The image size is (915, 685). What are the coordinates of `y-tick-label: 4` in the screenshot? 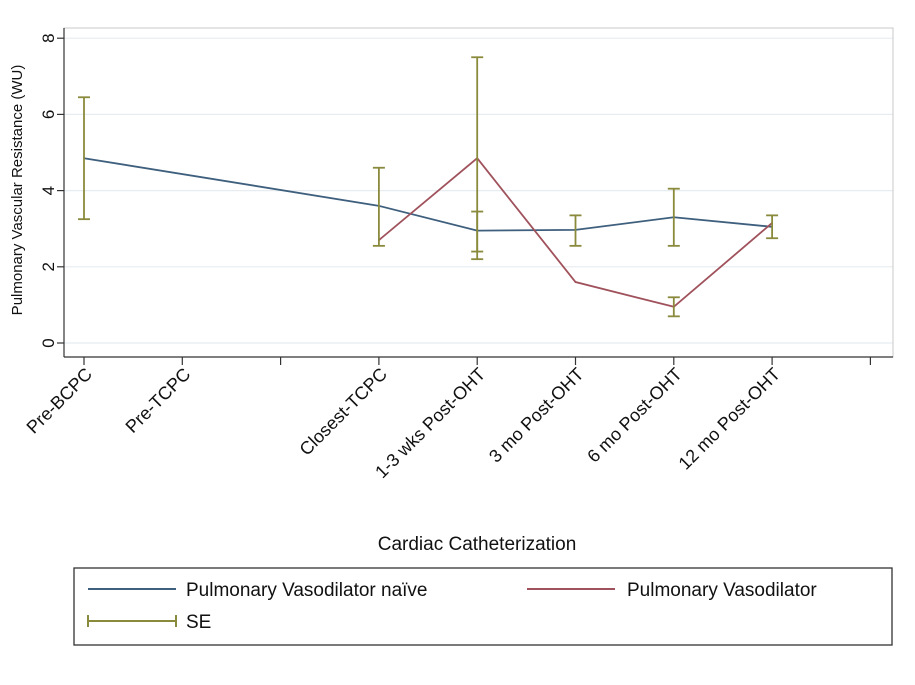 It's located at (48, 190).